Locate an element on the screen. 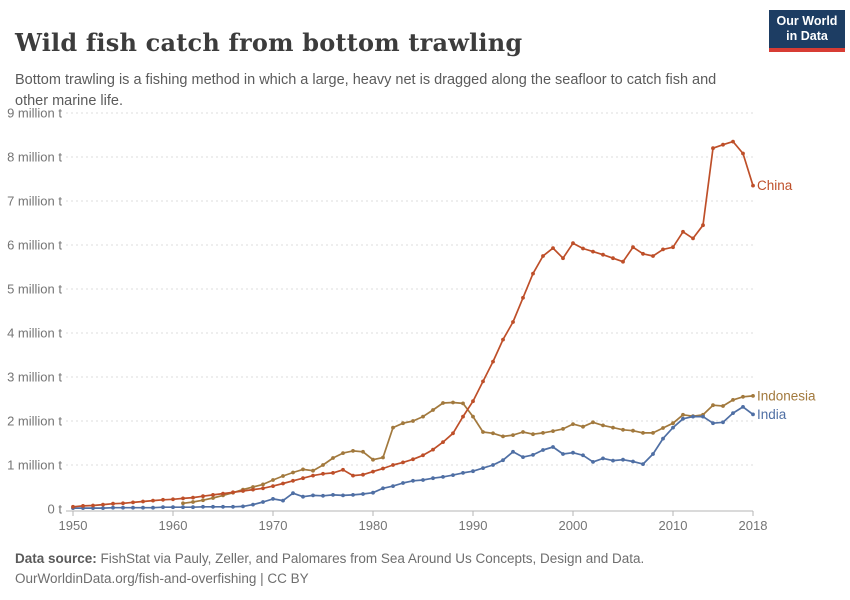  data-point-india-2009 is located at coordinates (663, 438).